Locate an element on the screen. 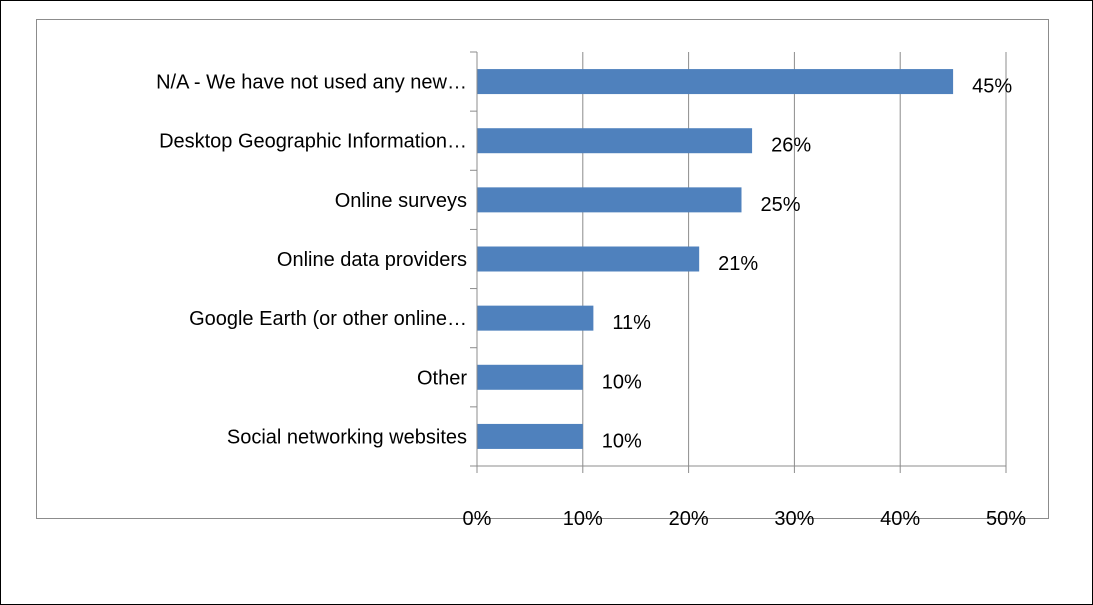  data-label: 11% is located at coordinates (631, 323).